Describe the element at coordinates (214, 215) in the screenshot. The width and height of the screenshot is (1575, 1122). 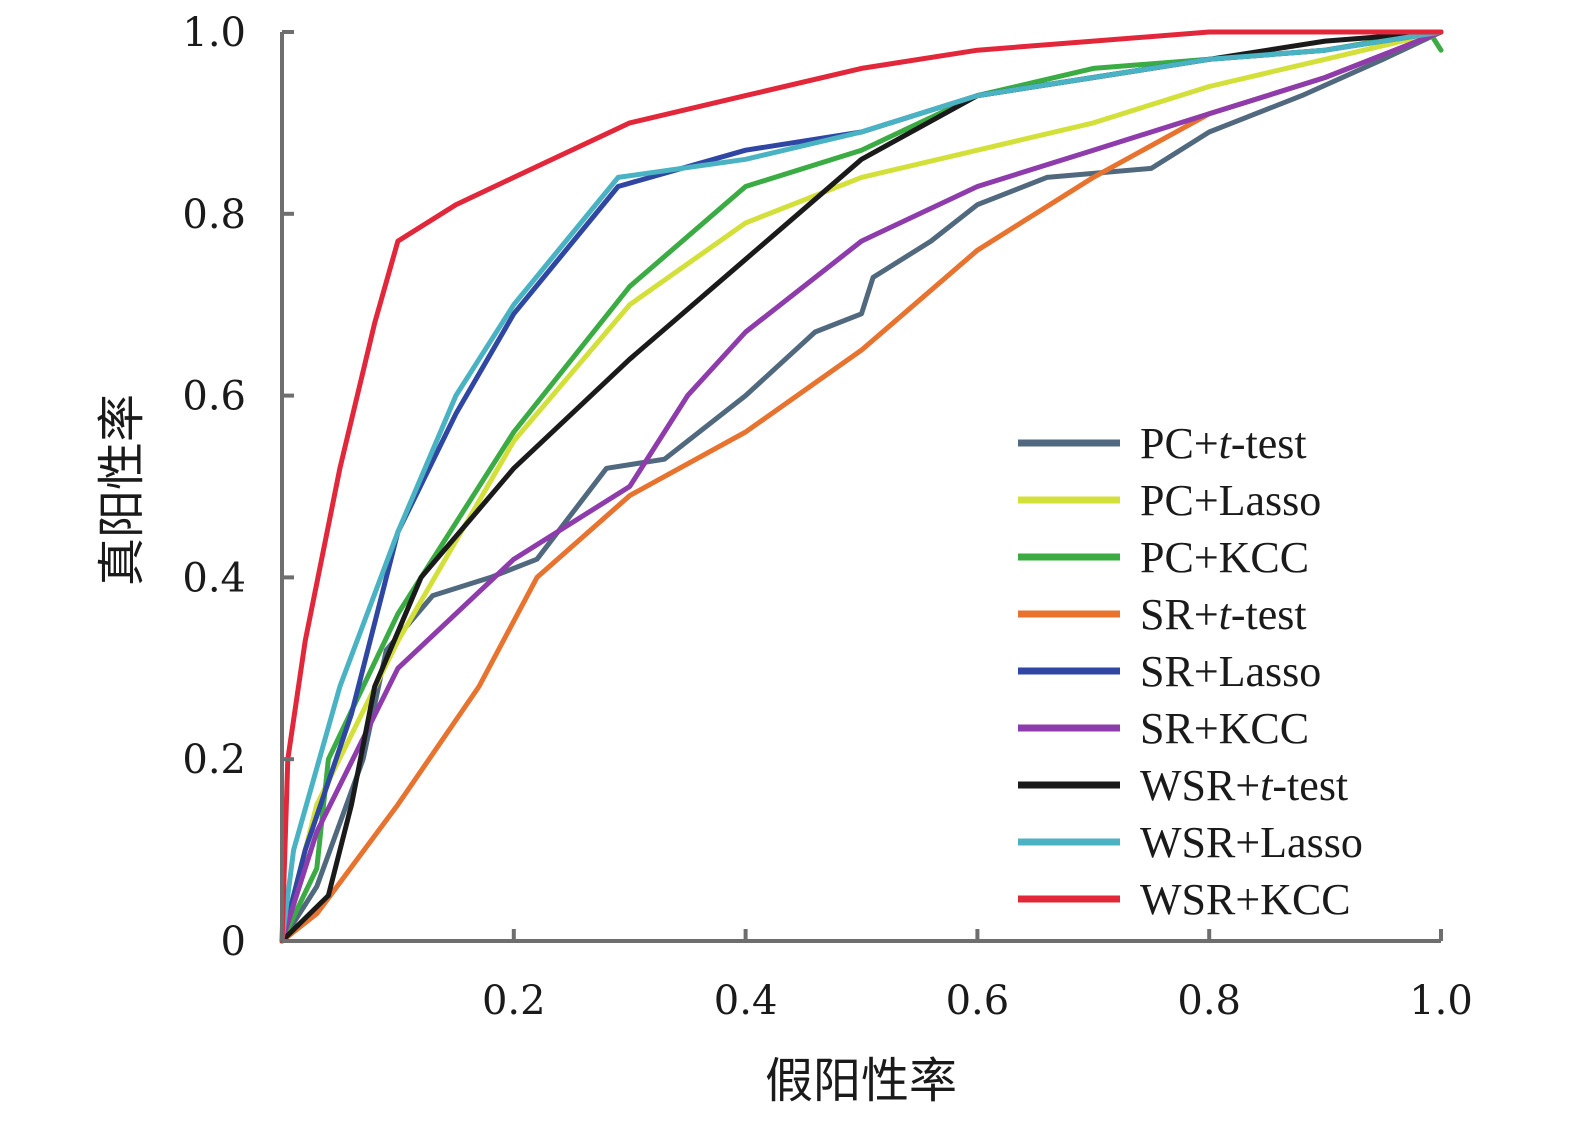
I see `y-tick-label: 0.8` at that location.